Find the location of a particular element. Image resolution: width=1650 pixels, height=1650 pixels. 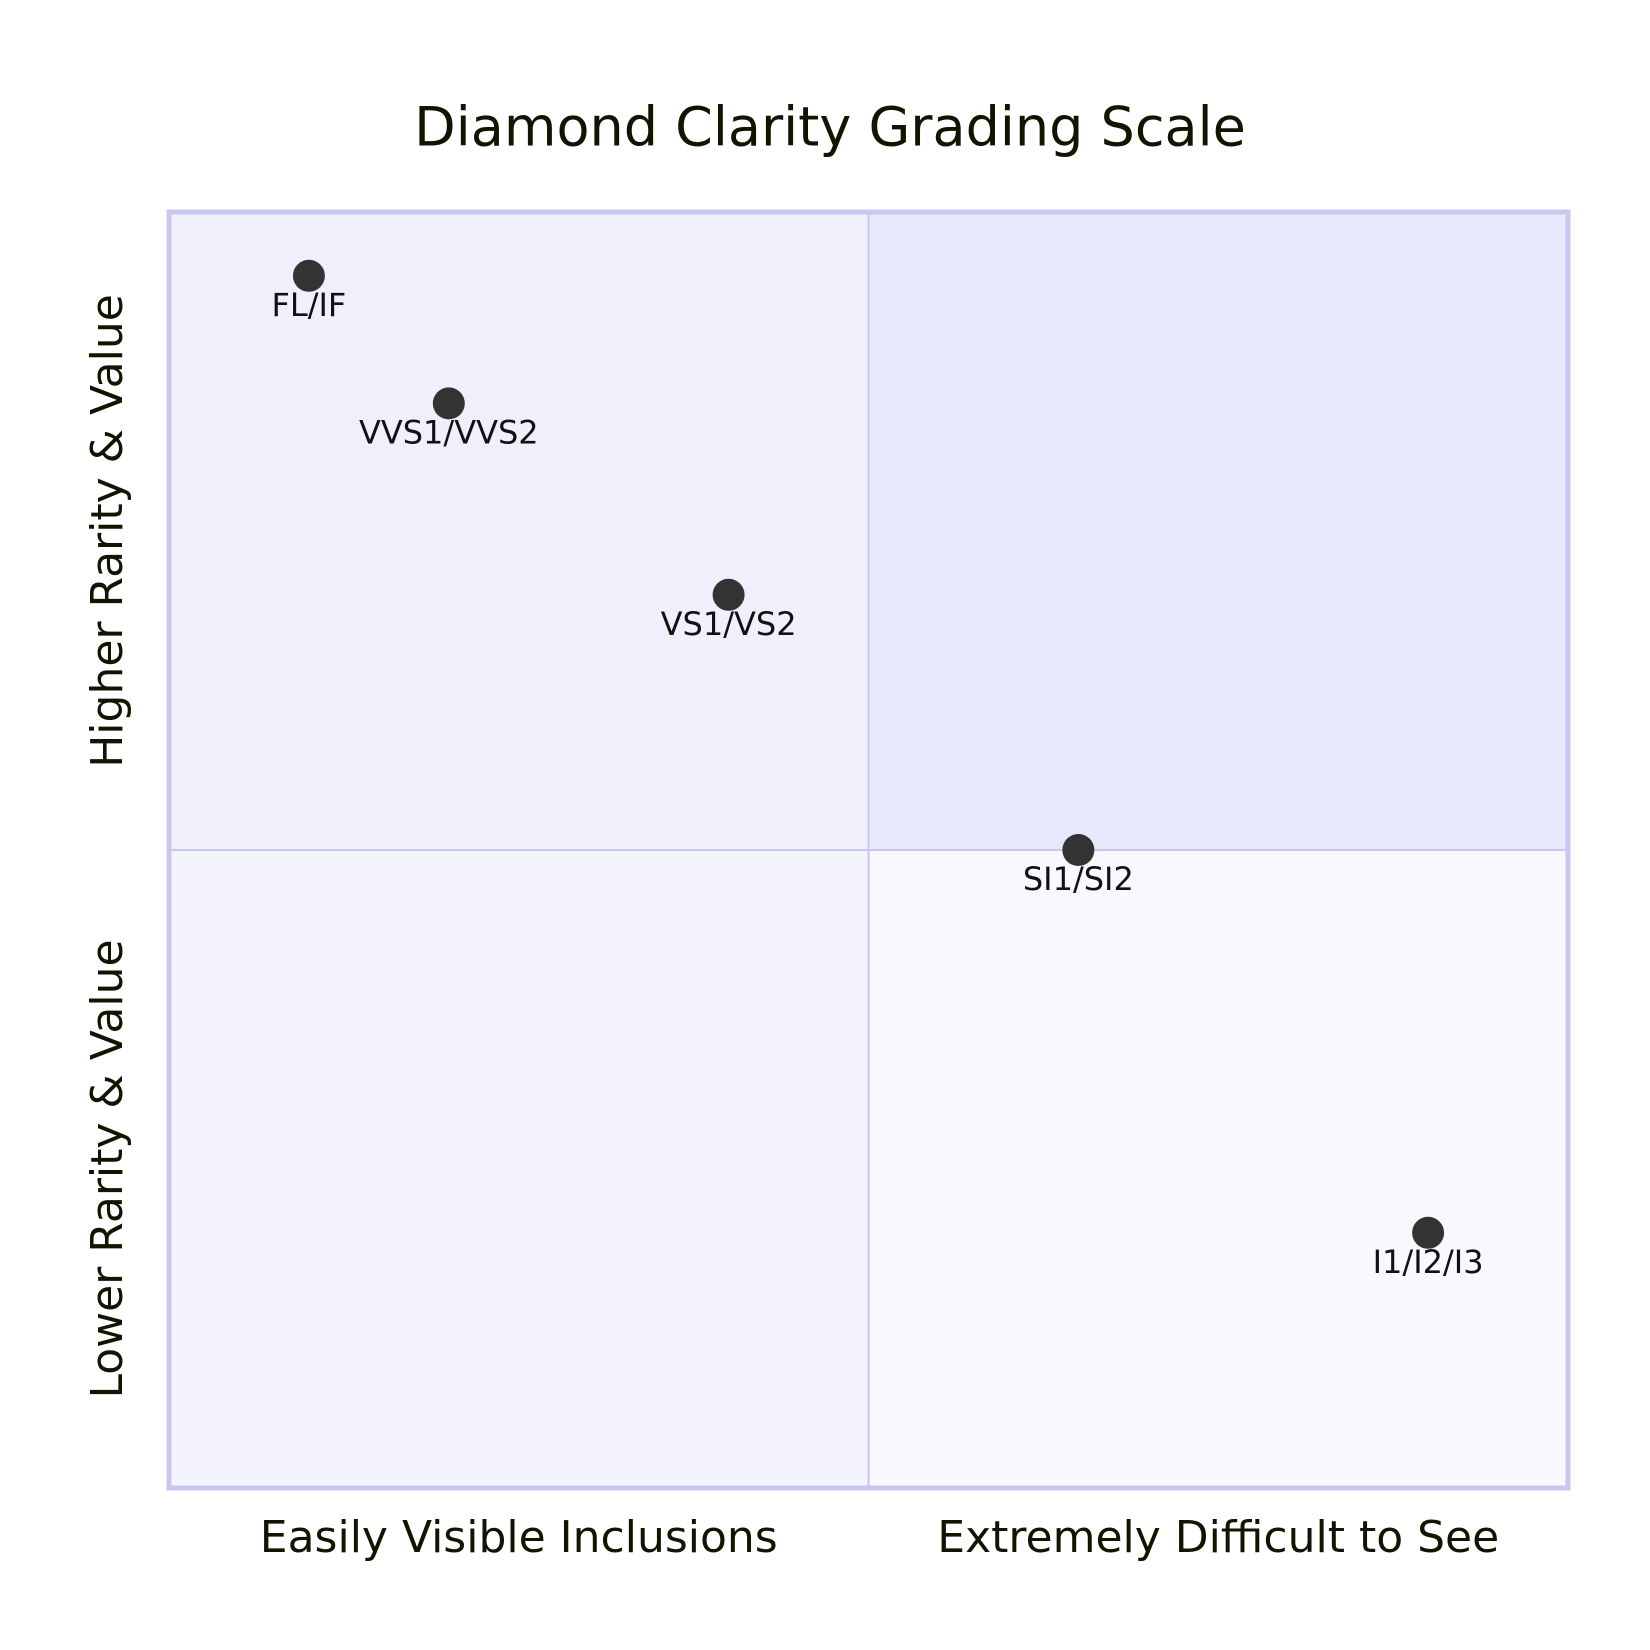

x-axis-label: Extremely Difficult to See is located at coordinates (1218, 1537).